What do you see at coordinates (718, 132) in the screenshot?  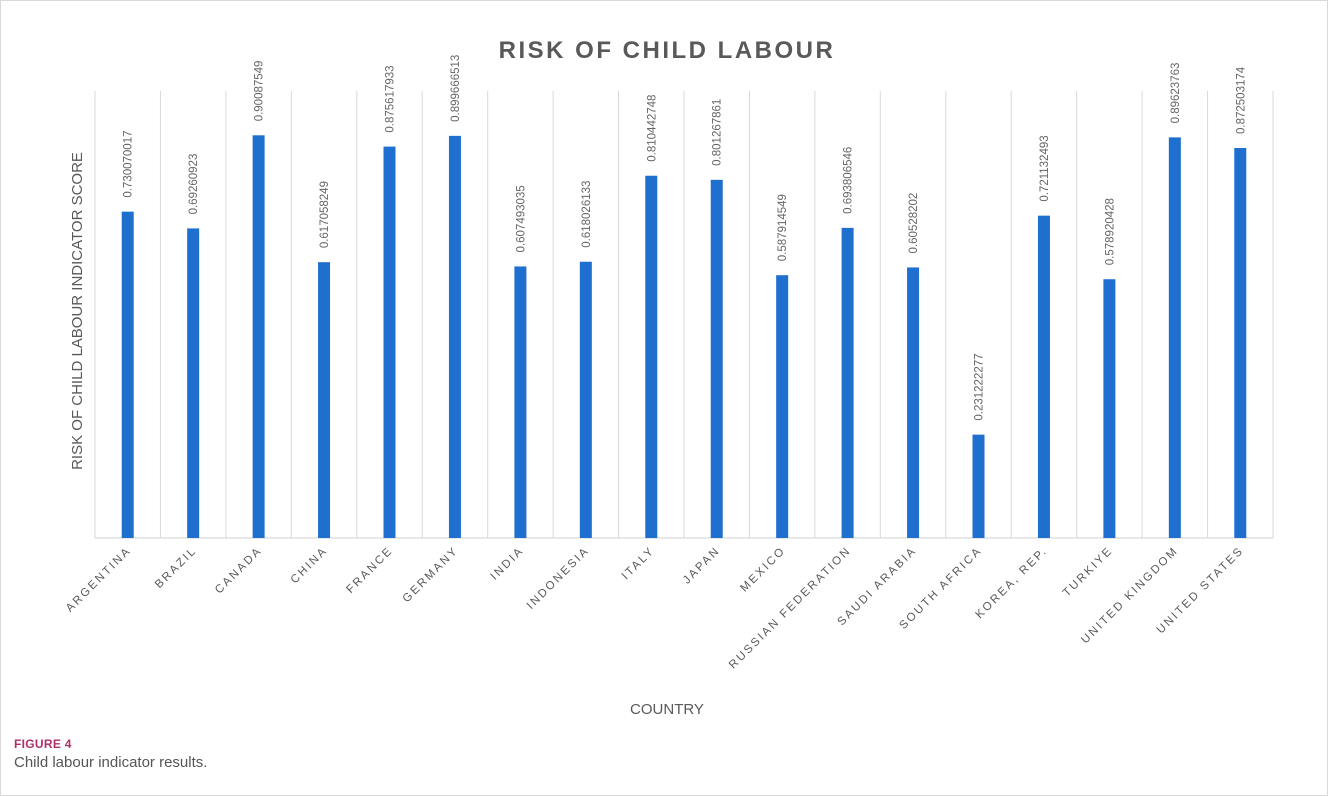 I see `data-label: 0.801267861` at bounding box center [718, 132].